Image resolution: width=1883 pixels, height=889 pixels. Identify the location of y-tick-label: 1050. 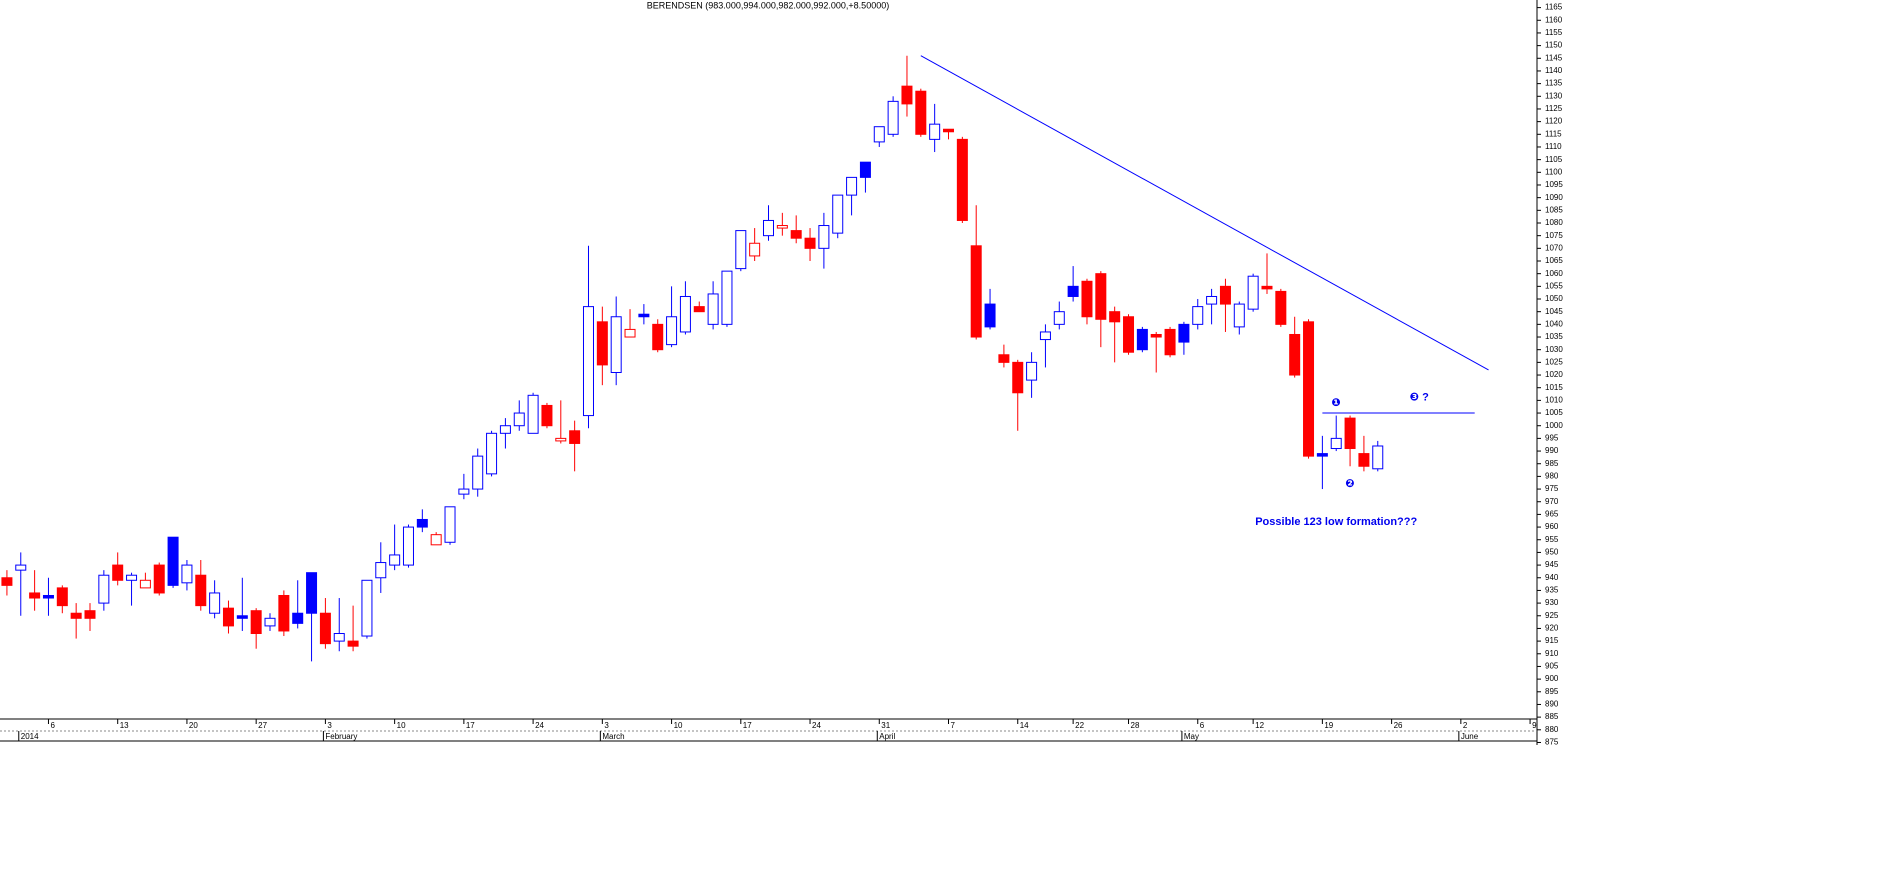
(1554, 298).